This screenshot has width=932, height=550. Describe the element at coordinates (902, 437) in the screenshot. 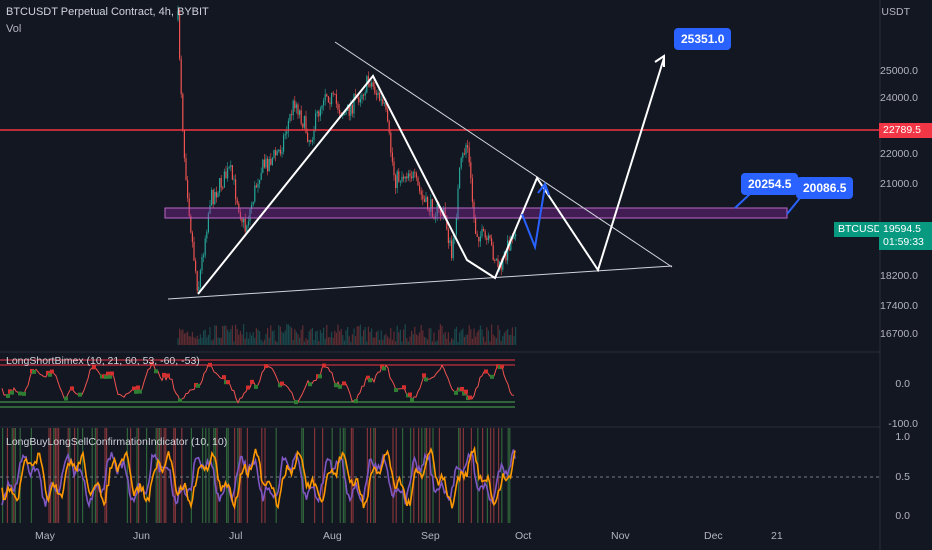

I see `ind2-tick: 1.0` at that location.